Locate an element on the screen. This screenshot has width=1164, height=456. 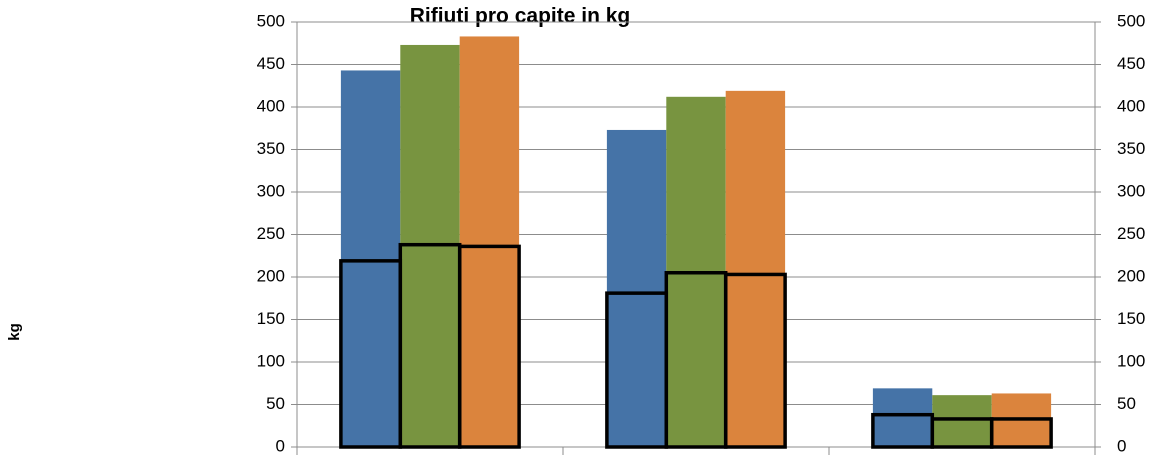
y2-tick-label: 350 is located at coordinates (1131, 148).